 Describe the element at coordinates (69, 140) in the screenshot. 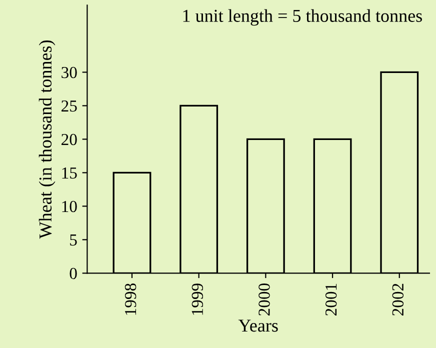

I see `y-tick-label: 20` at that location.